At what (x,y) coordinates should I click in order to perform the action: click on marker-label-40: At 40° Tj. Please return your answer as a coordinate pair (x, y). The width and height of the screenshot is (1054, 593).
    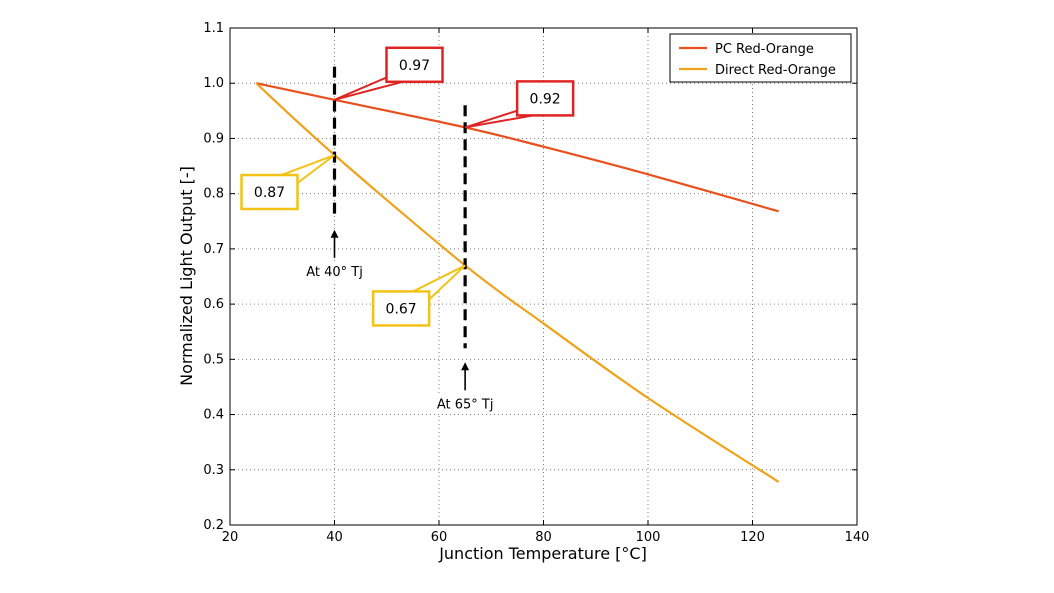
    Looking at the image, I should click on (334, 272).